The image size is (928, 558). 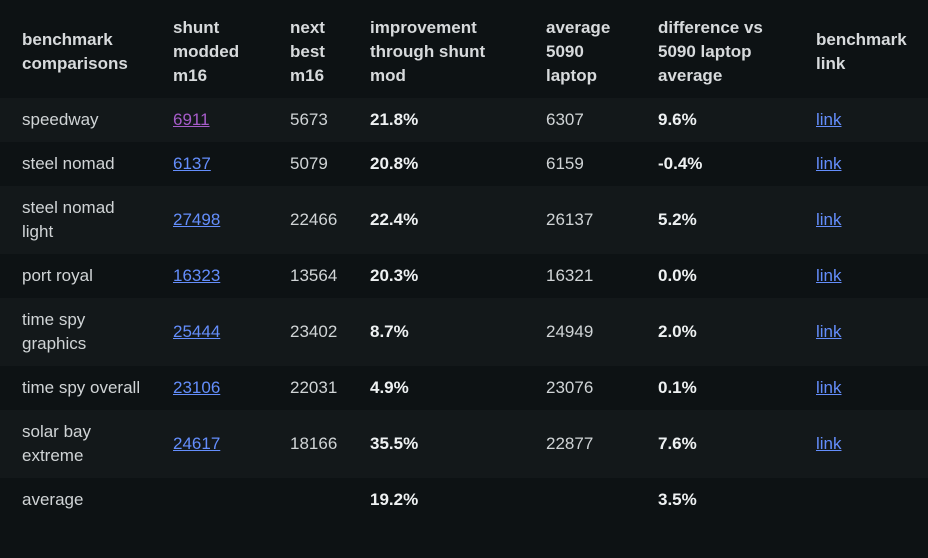 I want to click on score-link: 25444, so click(x=197, y=331).